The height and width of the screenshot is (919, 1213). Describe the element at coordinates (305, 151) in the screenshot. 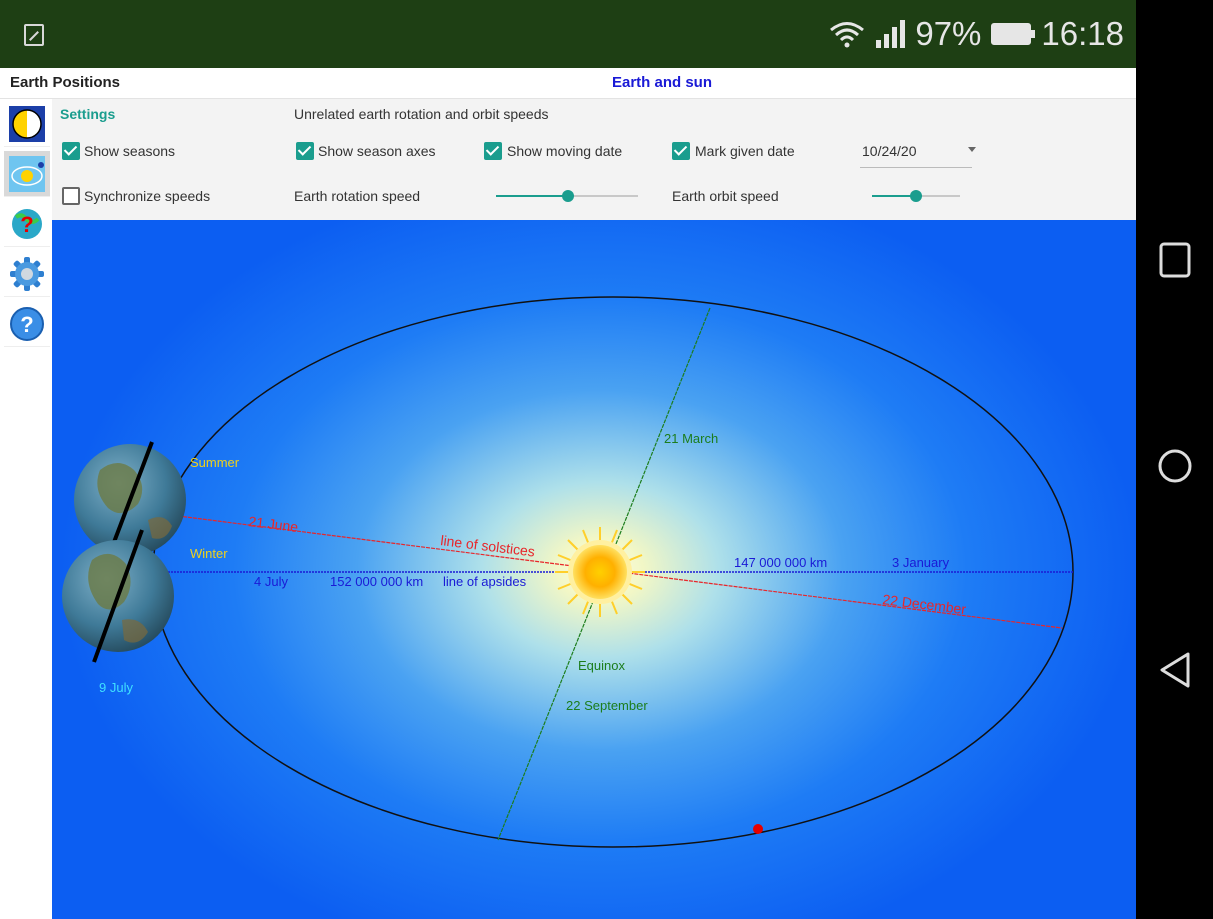

I see `show-season-axes-checkbox` at that location.